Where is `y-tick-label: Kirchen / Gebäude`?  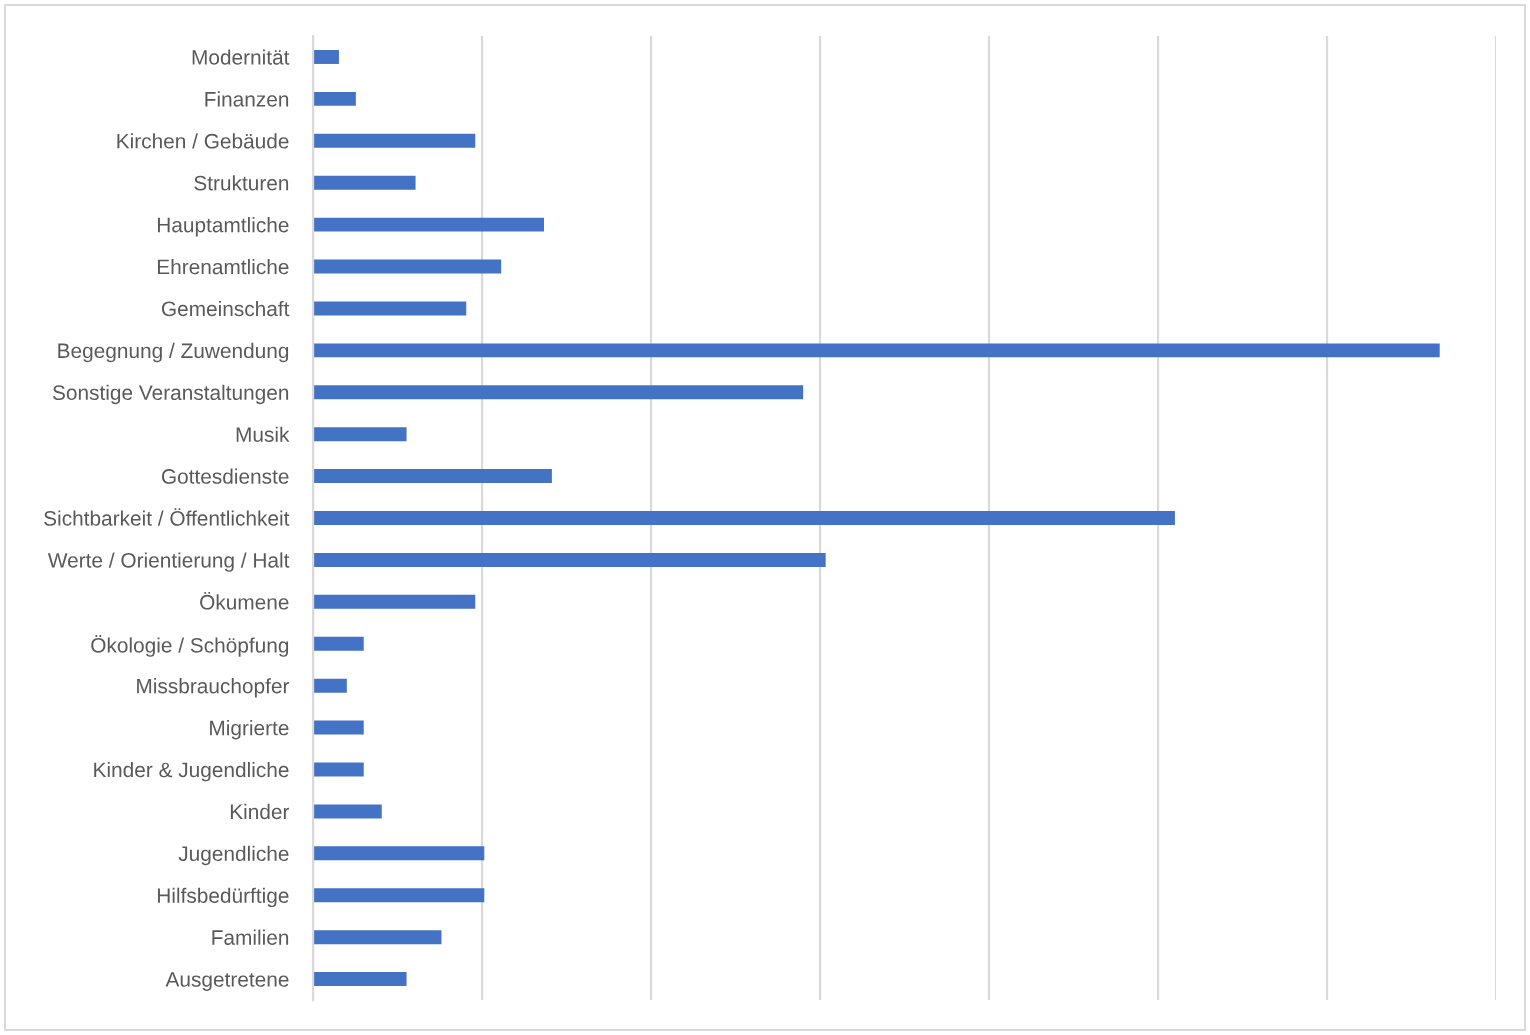
y-tick-label: Kirchen / Gebäude is located at coordinates (203, 141).